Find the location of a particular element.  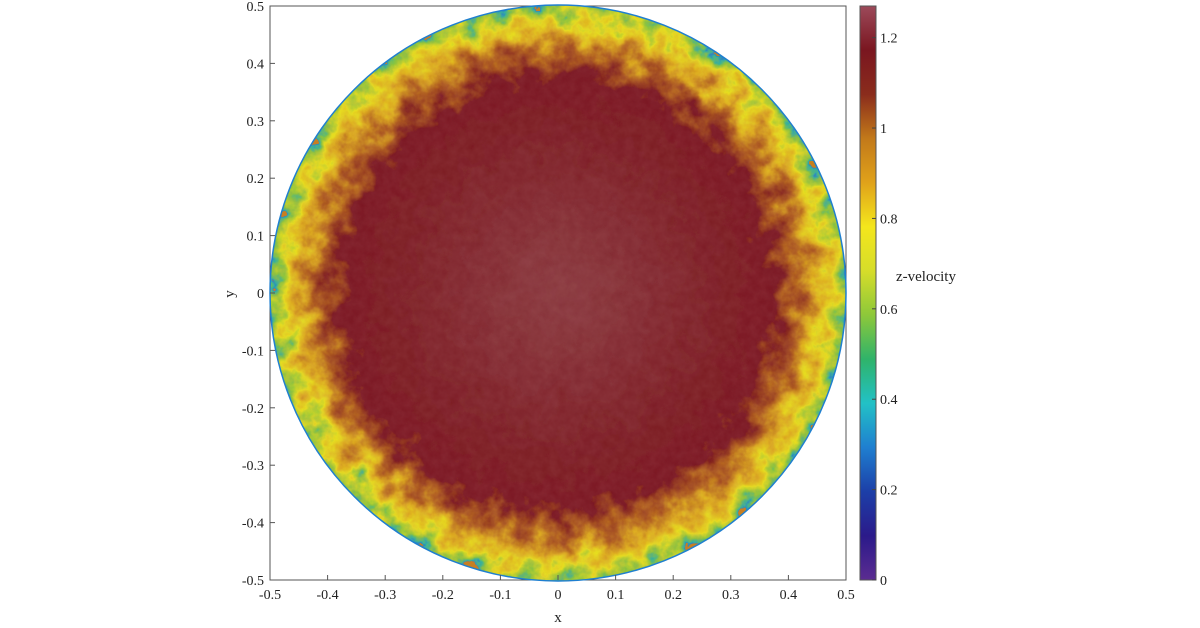

x-tick-label: 0.5 is located at coordinates (846, 595).